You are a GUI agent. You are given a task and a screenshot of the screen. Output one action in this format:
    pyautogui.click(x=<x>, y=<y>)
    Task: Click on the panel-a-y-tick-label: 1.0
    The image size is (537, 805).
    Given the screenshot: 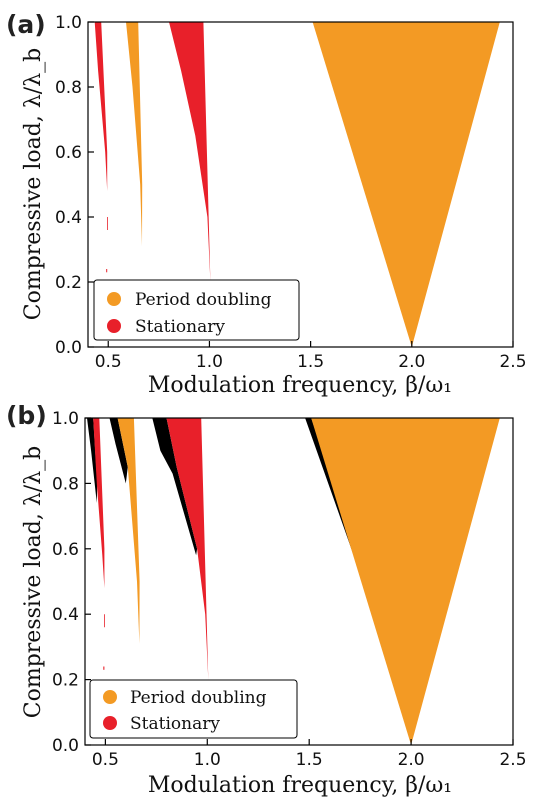 What is the action you would take?
    pyautogui.click(x=68, y=23)
    